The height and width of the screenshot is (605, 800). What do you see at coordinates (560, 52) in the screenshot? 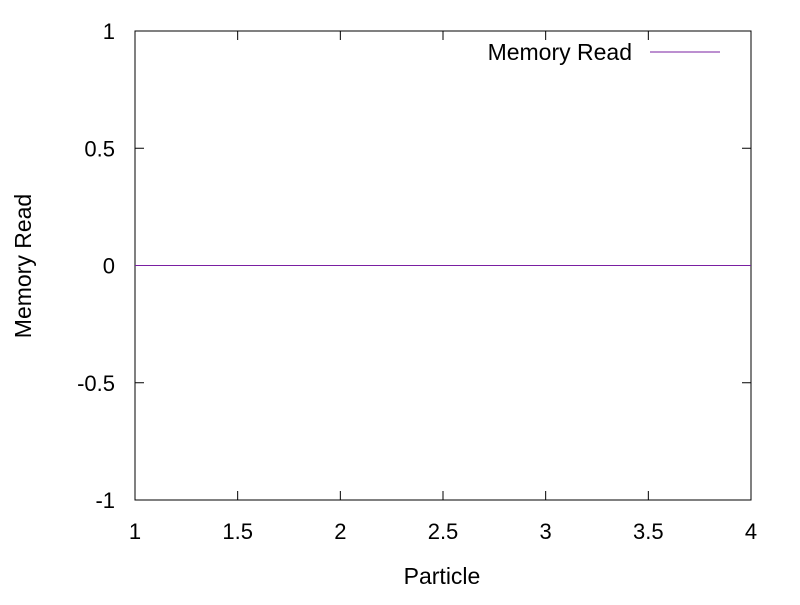
I see `legend-label: Memory Read` at bounding box center [560, 52].